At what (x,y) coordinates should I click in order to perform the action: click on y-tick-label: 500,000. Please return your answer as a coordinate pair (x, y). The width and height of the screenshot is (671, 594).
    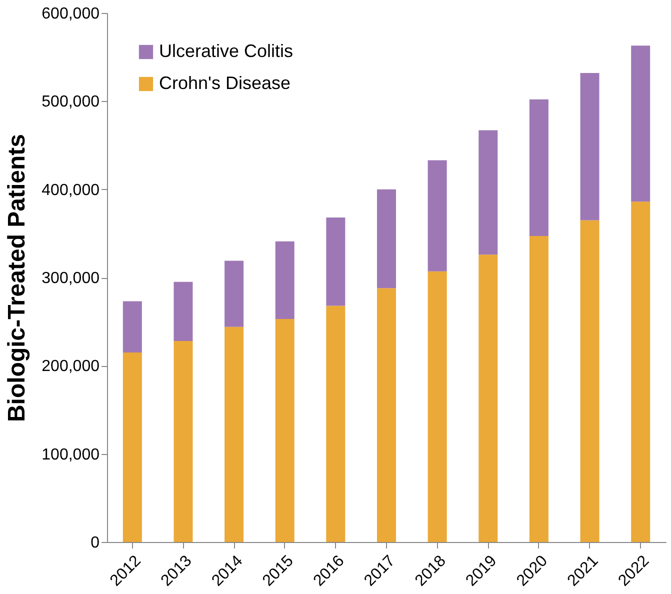
    Looking at the image, I should click on (71, 102).